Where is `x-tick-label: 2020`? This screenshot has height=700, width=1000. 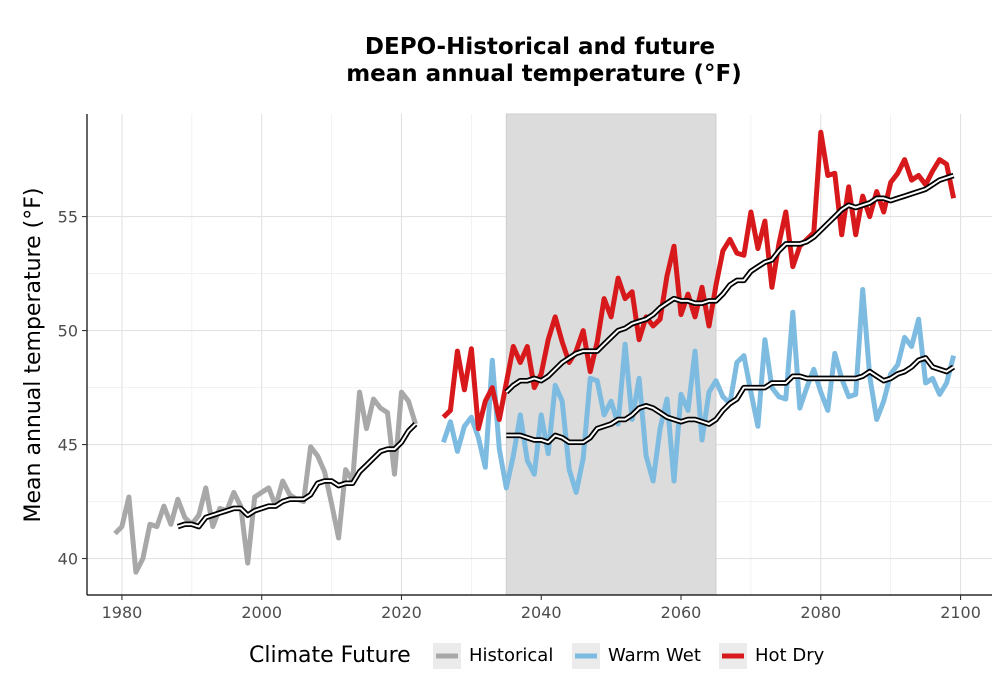 x-tick-label: 2020 is located at coordinates (401, 612).